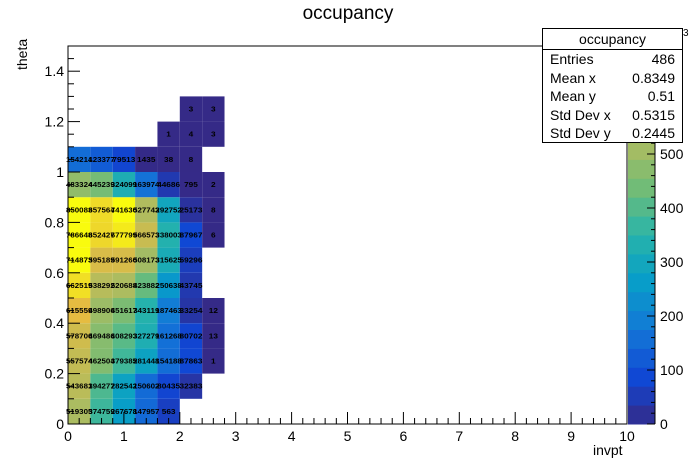 The image size is (696, 472). I want to click on z-tick-label: 100, so click(672, 370).